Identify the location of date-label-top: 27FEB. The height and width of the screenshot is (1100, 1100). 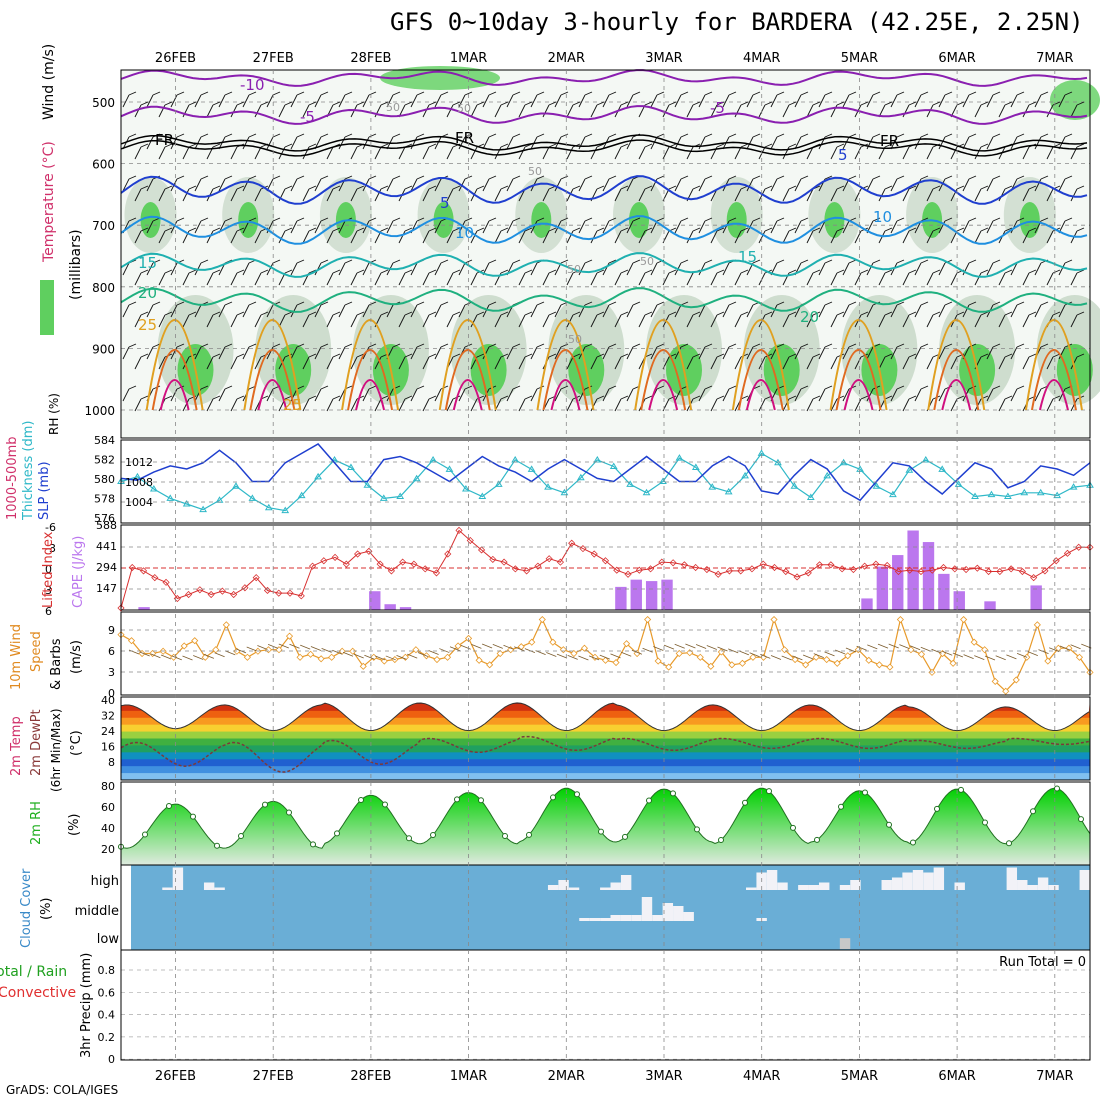
(273, 58).